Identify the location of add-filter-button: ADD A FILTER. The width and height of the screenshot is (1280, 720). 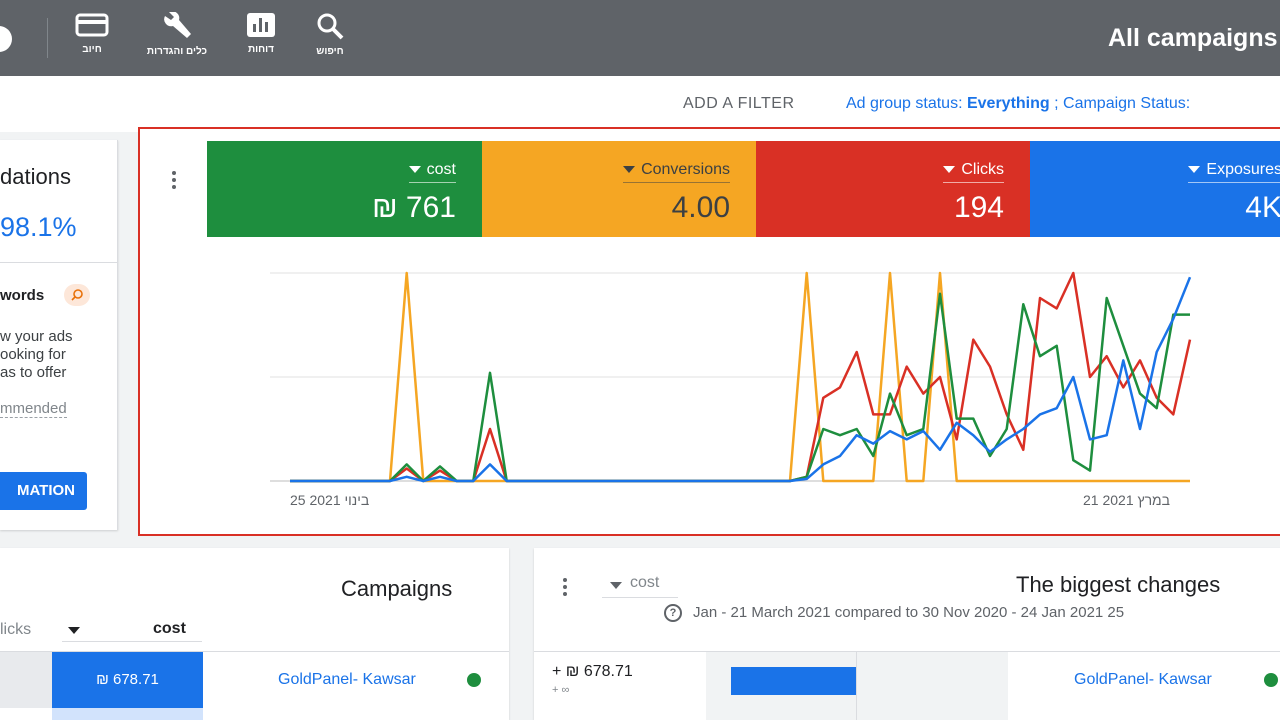
(739, 103).